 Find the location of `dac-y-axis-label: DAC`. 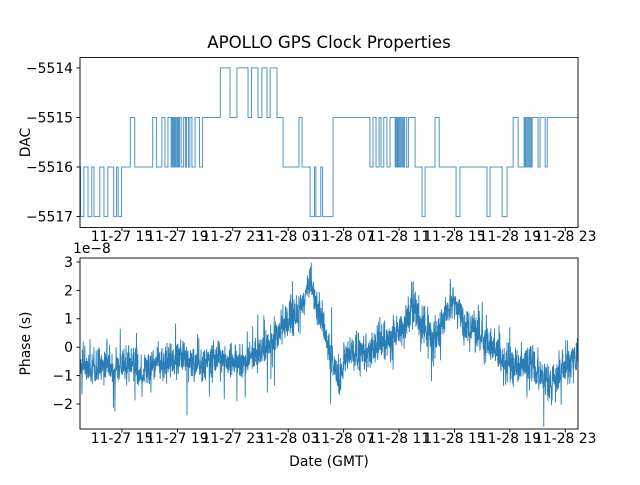

dac-y-axis-label: DAC is located at coordinates (26, 142).